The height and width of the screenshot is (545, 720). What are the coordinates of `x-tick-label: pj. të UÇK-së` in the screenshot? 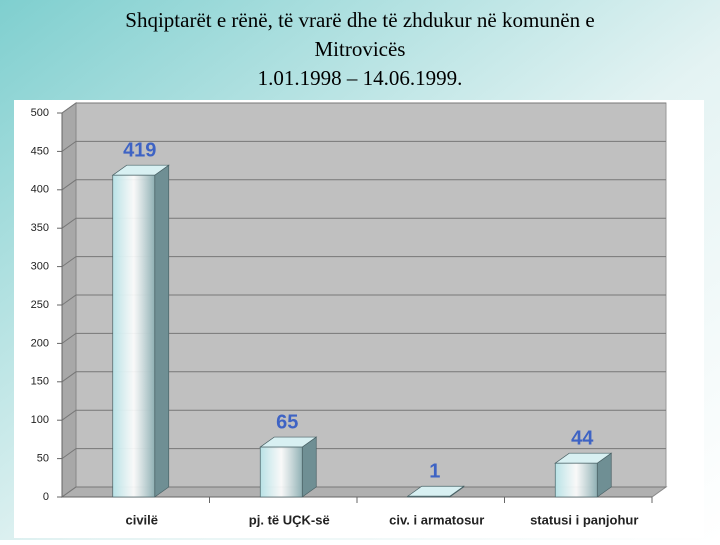 It's located at (289, 519).